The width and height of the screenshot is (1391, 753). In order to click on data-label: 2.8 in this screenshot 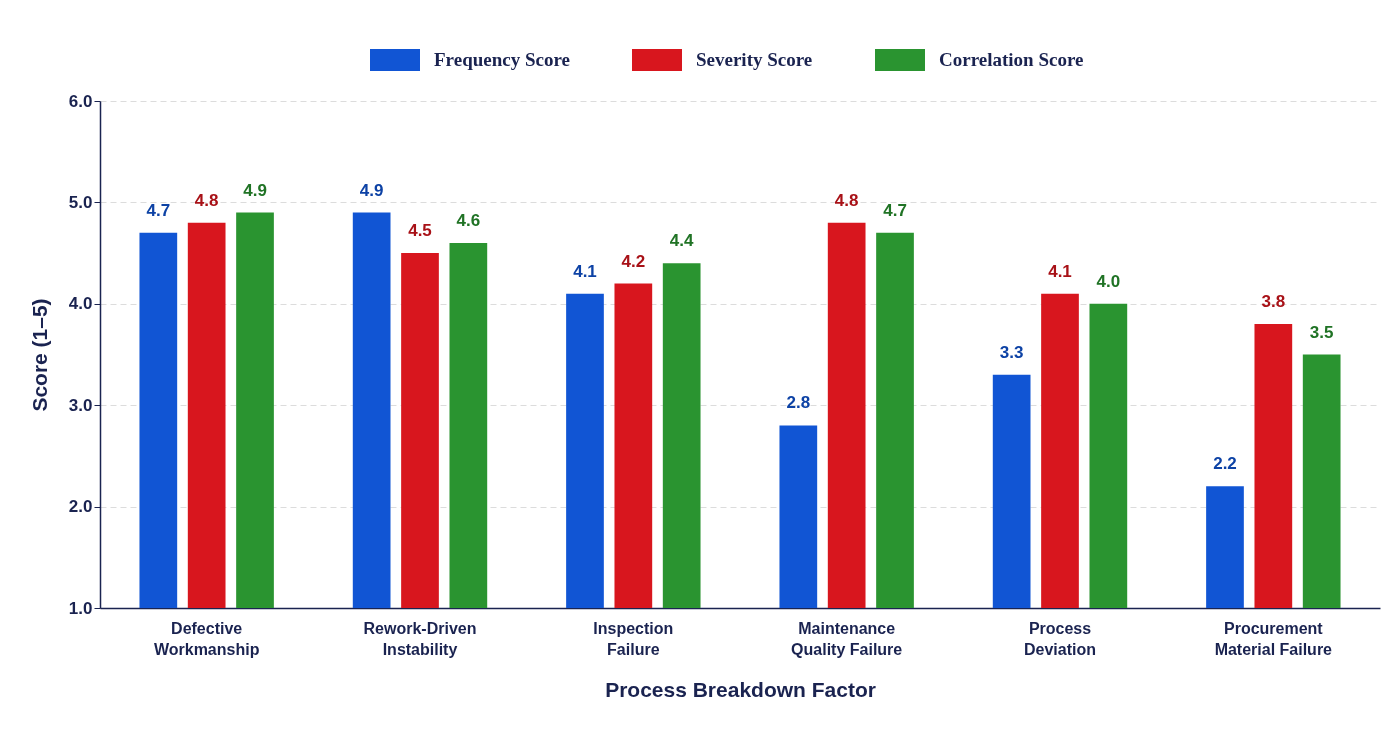, I will do `click(798, 403)`.